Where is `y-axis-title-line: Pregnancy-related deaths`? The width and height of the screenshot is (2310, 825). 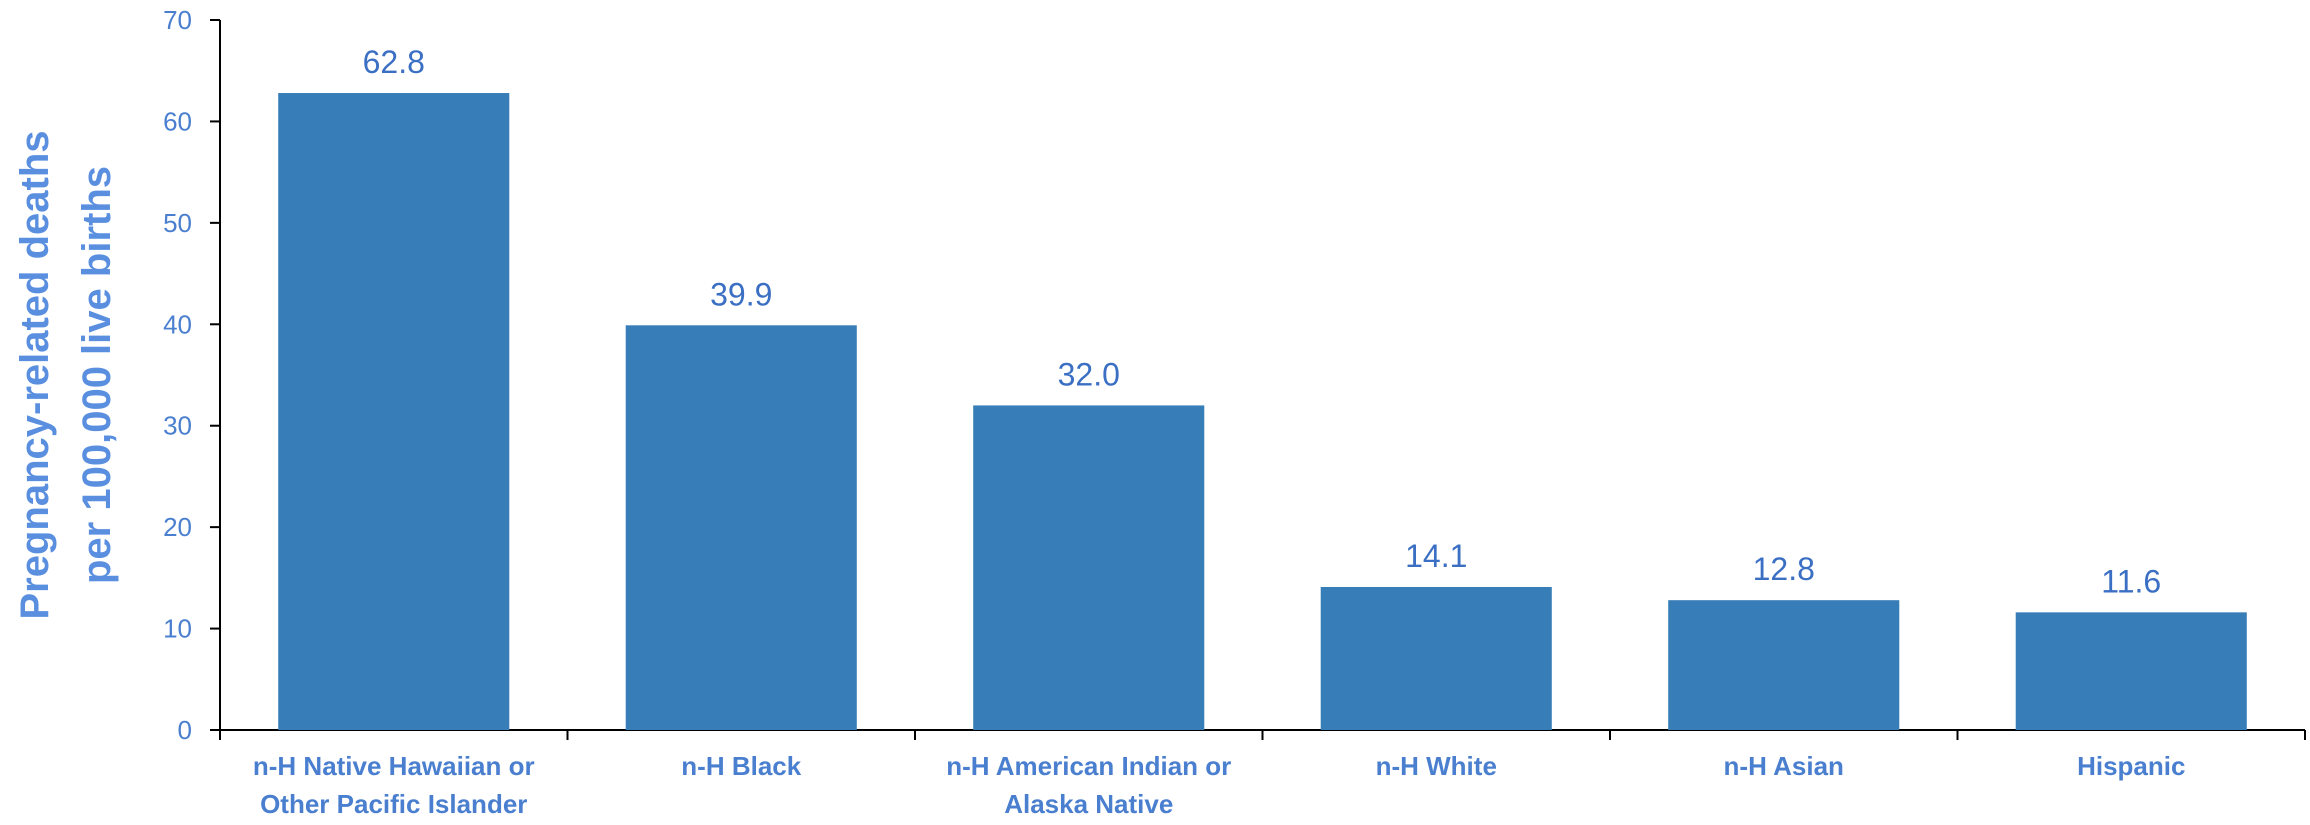
y-axis-title-line: Pregnancy-related deaths is located at coordinates (35, 374).